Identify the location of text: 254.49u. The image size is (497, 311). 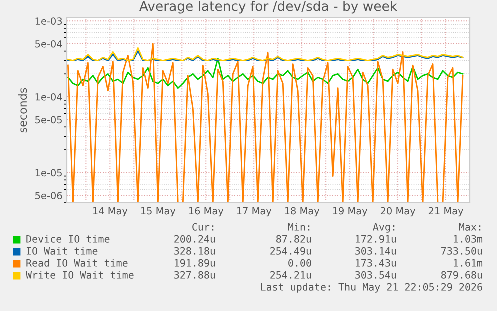
(291, 251).